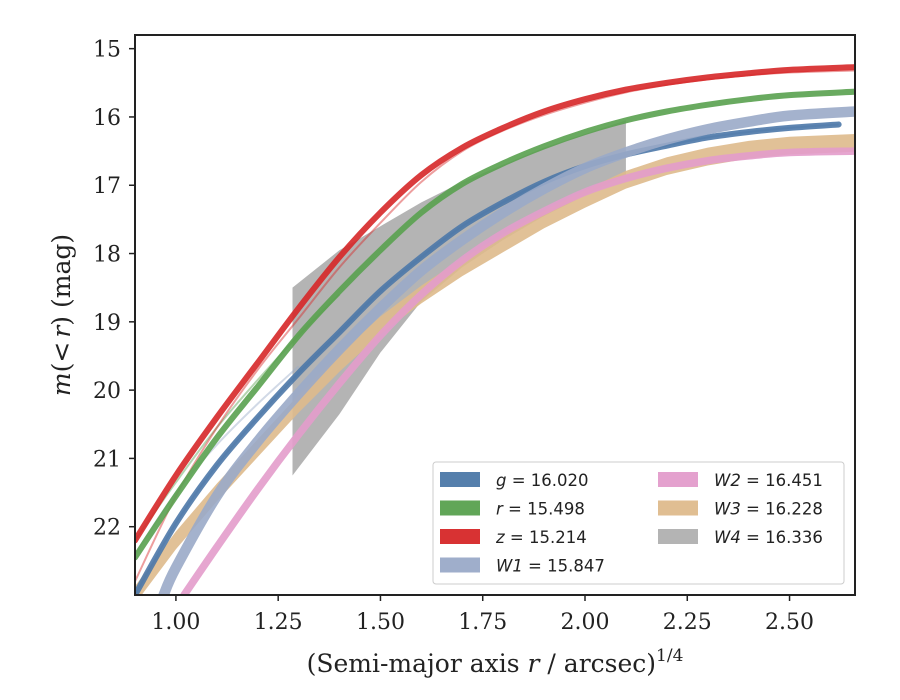 This screenshot has width=900, height=700. What do you see at coordinates (669, 656) in the screenshot?
I see `x-axis-label-exp: 1/4` at bounding box center [669, 656].